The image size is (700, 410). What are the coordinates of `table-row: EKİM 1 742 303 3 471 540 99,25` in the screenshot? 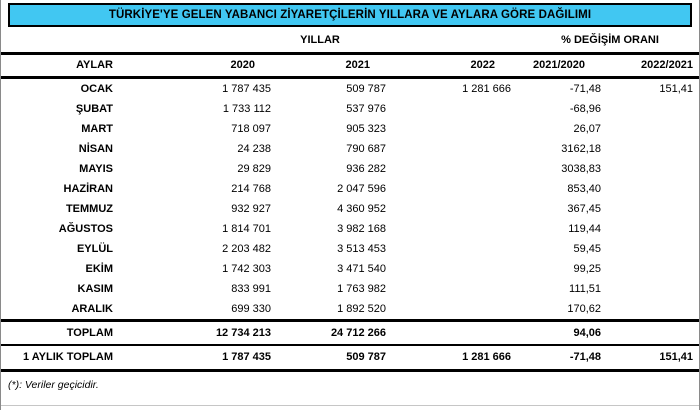 It's located at (350, 269).